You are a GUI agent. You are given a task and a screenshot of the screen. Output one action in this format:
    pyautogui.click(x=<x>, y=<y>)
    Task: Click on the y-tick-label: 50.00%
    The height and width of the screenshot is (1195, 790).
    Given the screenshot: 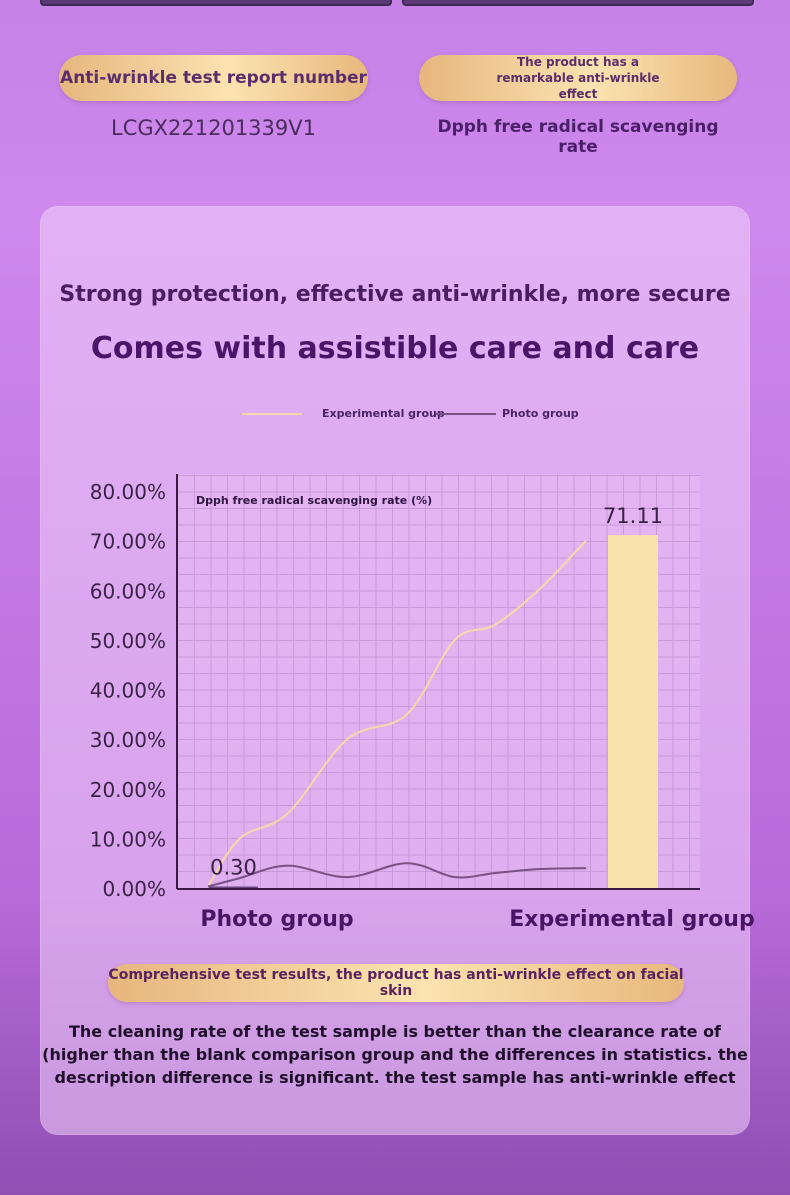 What is the action you would take?
    pyautogui.click(x=128, y=641)
    